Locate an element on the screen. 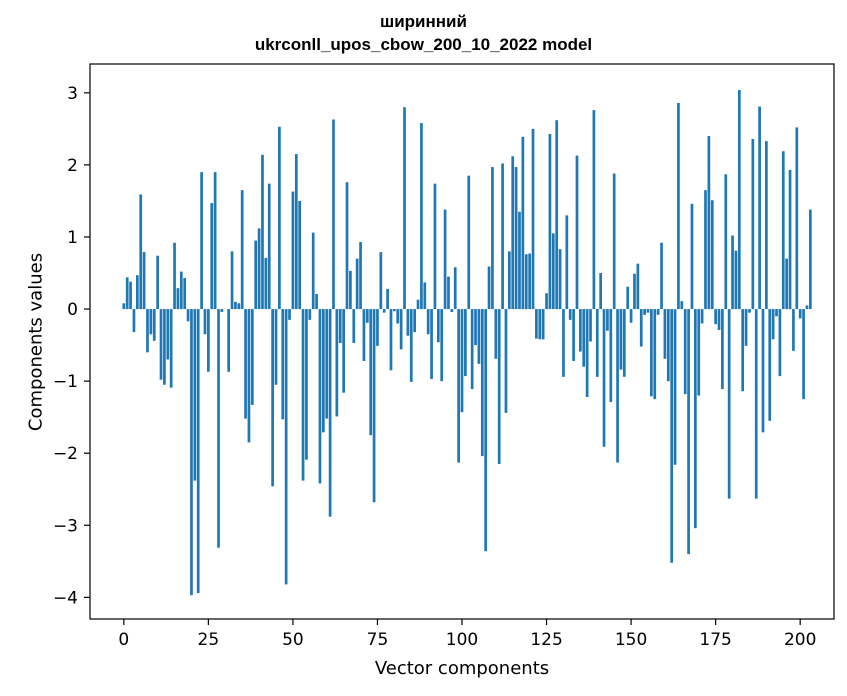  x-tick-label: 150 is located at coordinates (631, 640).